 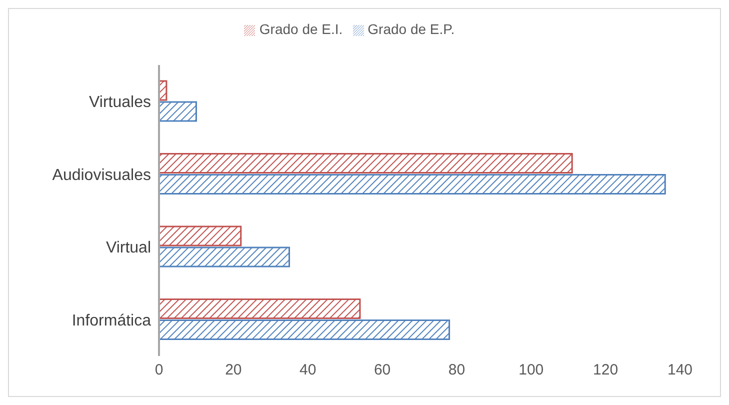 What do you see at coordinates (112, 321) in the screenshot?
I see `y-tick-label: Informática` at bounding box center [112, 321].